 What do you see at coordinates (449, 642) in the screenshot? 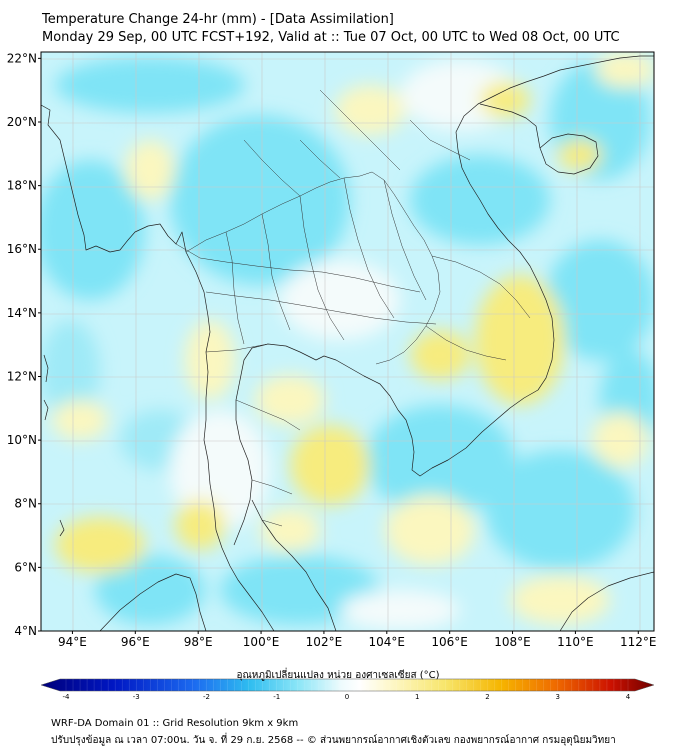
I see `lon-label: 106°E` at bounding box center [449, 642].